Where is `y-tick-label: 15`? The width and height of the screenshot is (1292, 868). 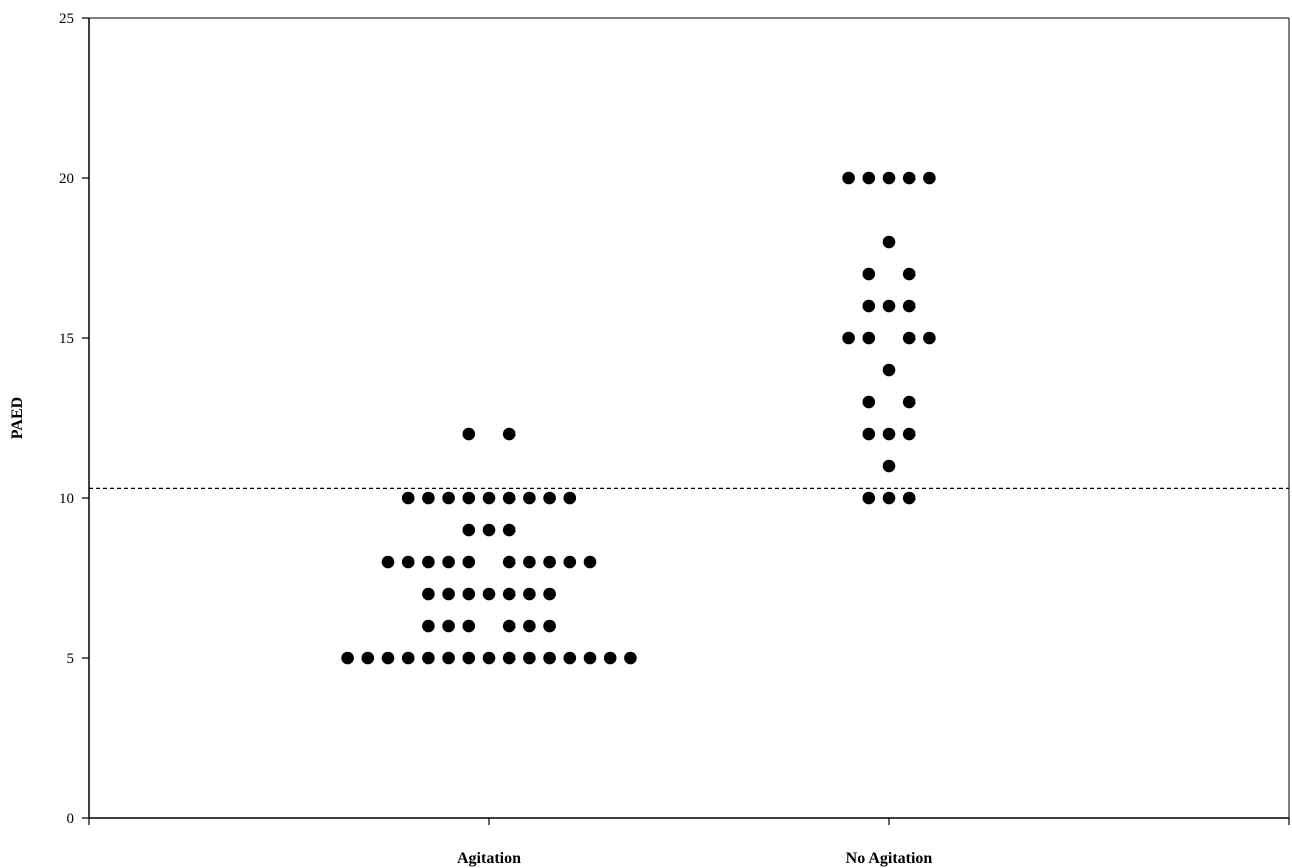
y-tick-label: 15 is located at coordinates (66, 339).